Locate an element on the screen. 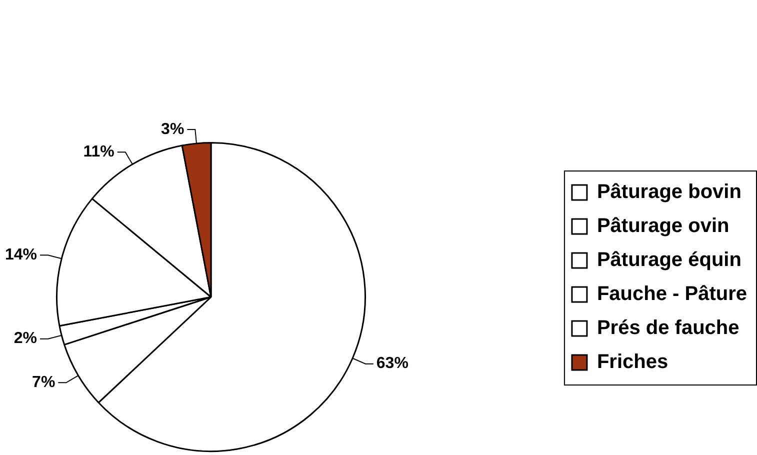 The height and width of the screenshot is (455, 757). data-label: 7% is located at coordinates (44, 383).